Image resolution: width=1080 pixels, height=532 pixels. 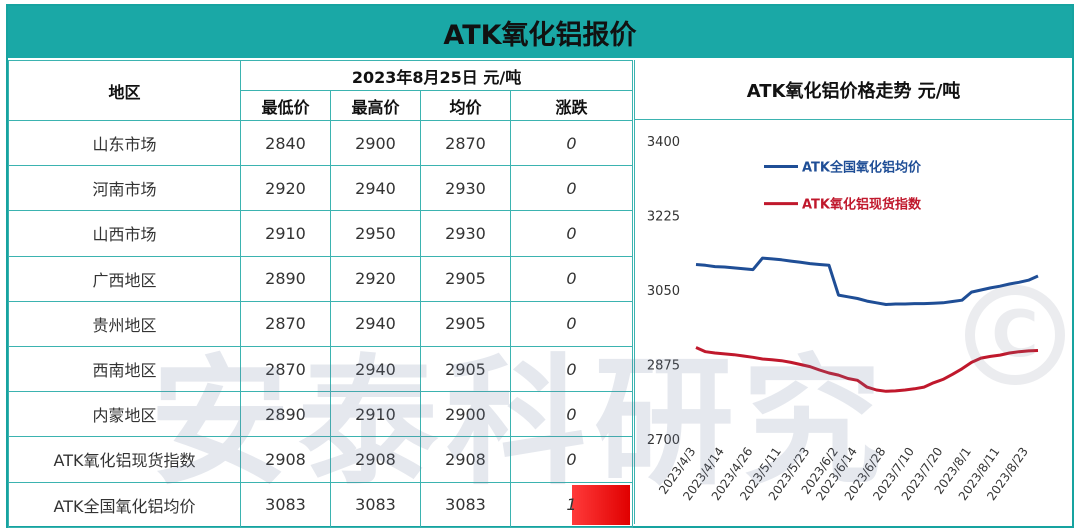 I want to click on table-row: 贵州地区 2870 2940 2905 0, so click(x=321, y=323).